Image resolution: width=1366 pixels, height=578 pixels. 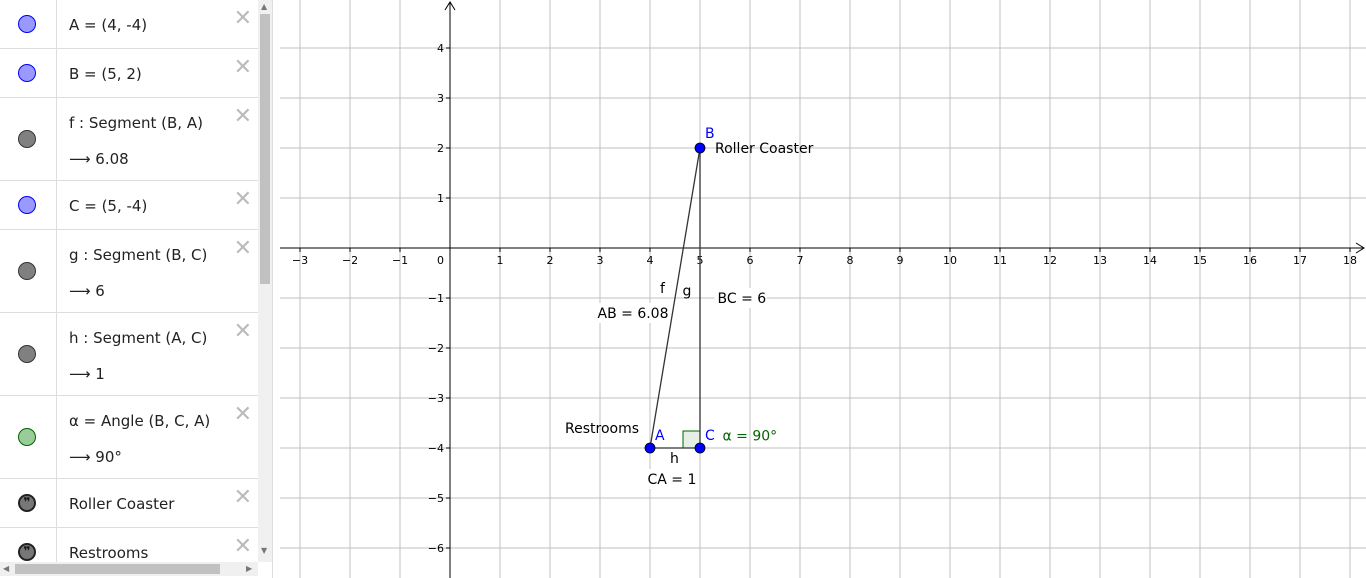 I want to click on segment-g-label: g, so click(x=687, y=292).